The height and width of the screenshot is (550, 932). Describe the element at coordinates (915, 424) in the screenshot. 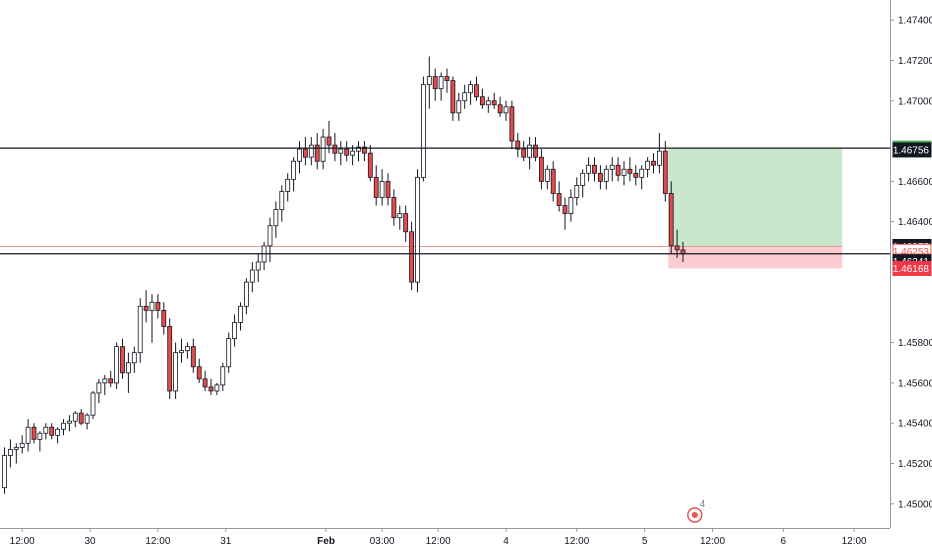

I see `price-tick-label: 1.45400` at that location.